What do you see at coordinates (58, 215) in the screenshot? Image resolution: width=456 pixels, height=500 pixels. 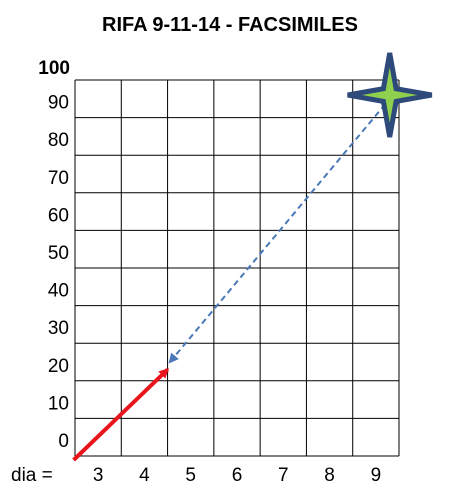 I see `y-tick-label: 60` at bounding box center [58, 215].